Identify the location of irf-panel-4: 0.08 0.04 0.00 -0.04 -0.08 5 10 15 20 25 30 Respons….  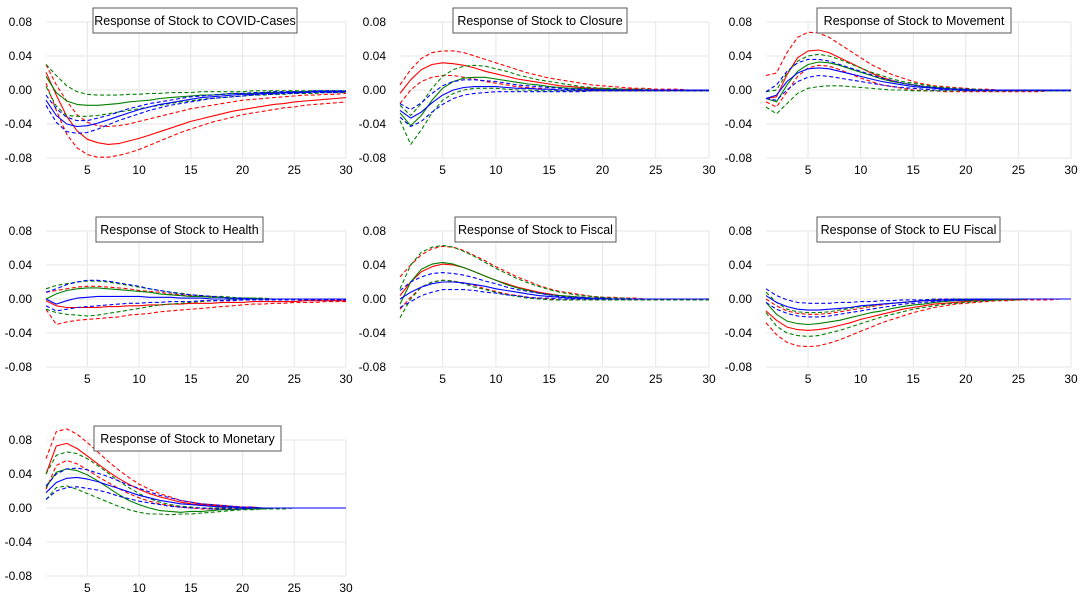
(179, 301).